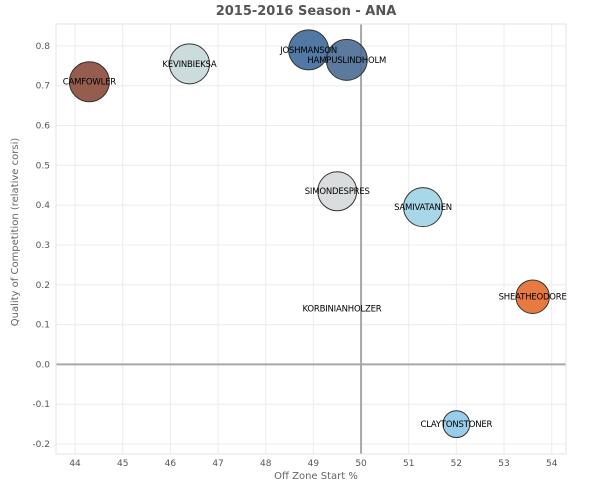 This screenshot has width=600, height=486. I want to click on x-tick-label: 53, so click(503, 464).